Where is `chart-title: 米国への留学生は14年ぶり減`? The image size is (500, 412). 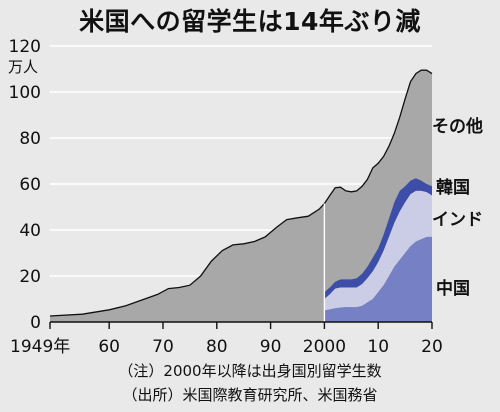 chart-title: 米国への留学生は14年ぶり減 is located at coordinates (250, 21).